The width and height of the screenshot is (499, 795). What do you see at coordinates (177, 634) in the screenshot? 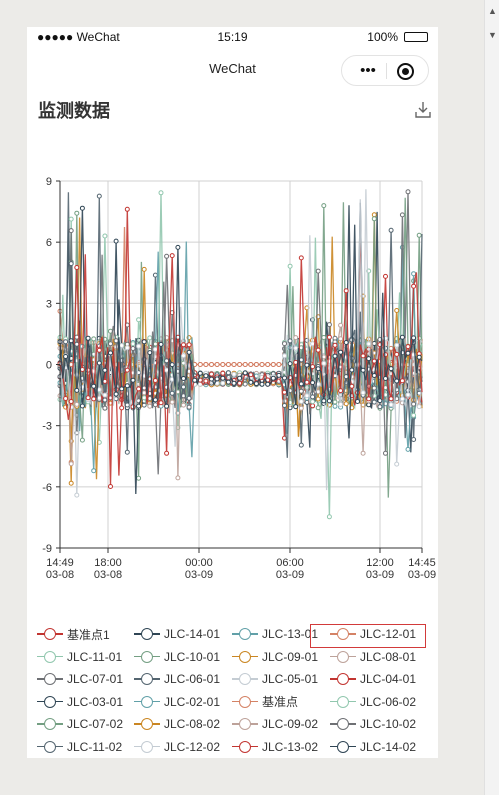
I see `legend-item: JLC-14-01` at bounding box center [177, 634].